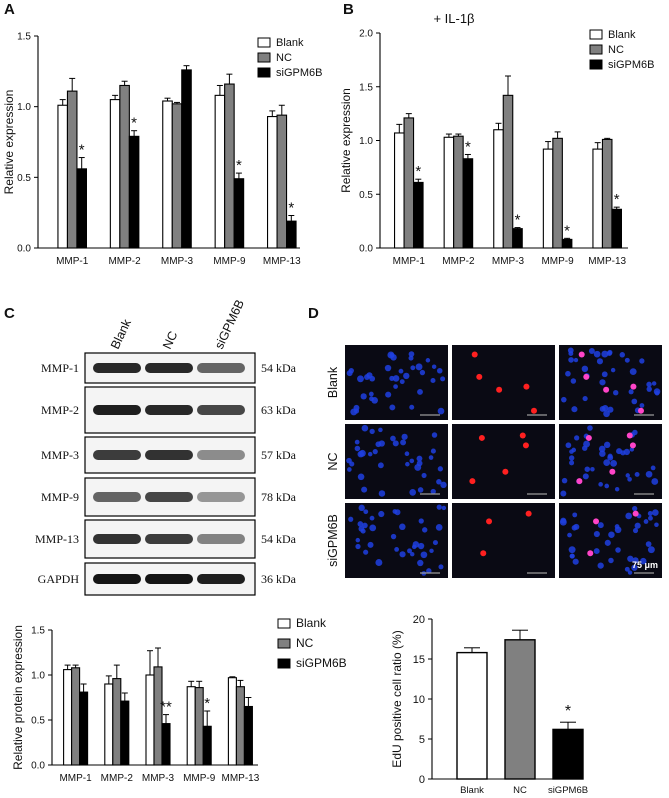  Describe the element at coordinates (229, 325) in the screenshot. I see `blot-lane-label: siGPM6B` at that location.